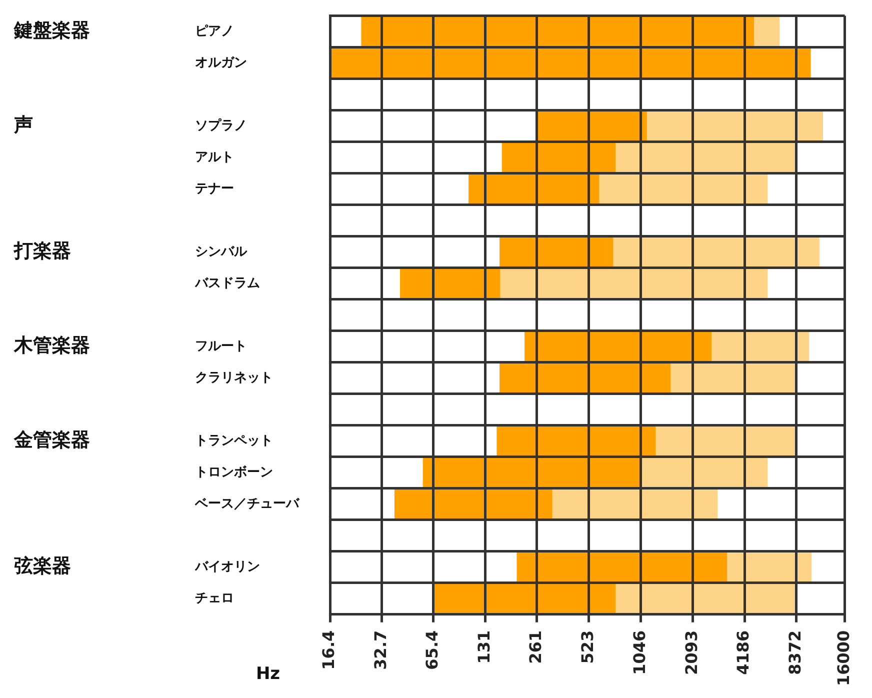 The image size is (872, 698). Describe the element at coordinates (380, 650) in the screenshot. I see `x-tick-label: 32.7` at that location.